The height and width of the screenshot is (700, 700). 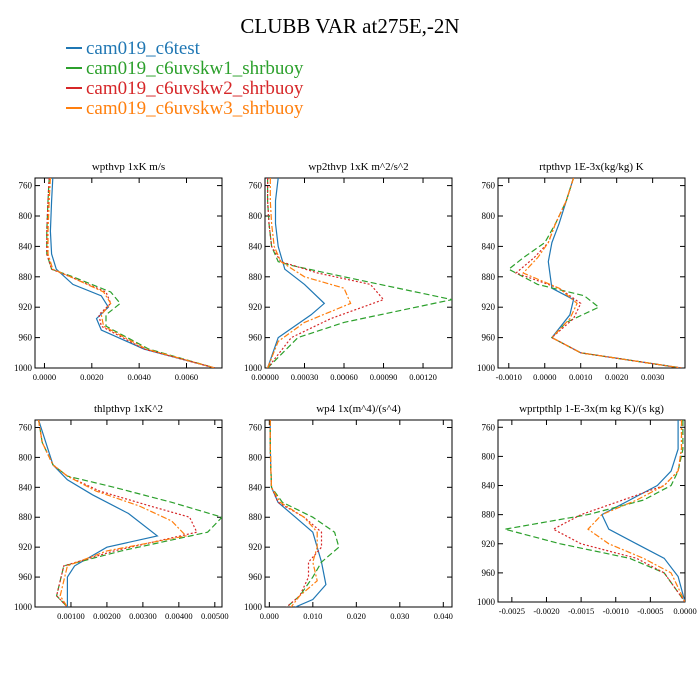 What do you see at coordinates (128, 409) in the screenshot?
I see `panel-title: thlpthvp 1xK^2` at bounding box center [128, 409].